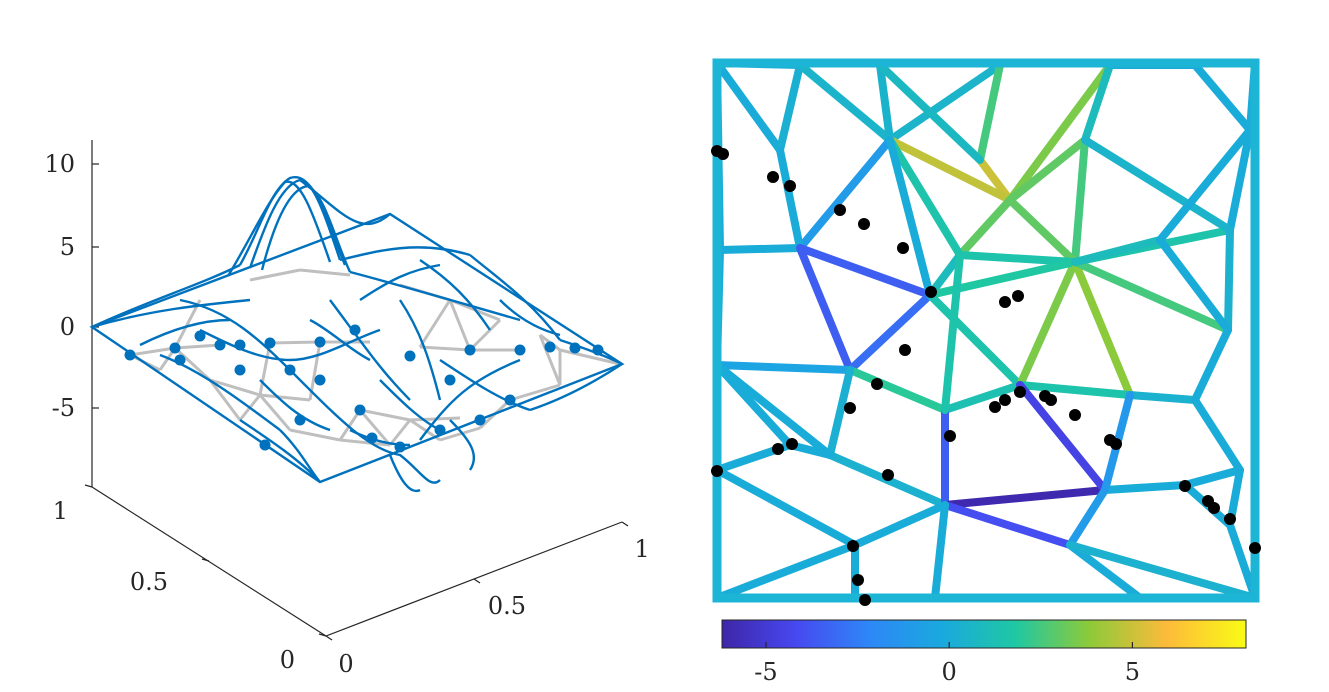  What do you see at coordinates (364, 388) in the screenshot?
I see `node-markers-3d` at bounding box center [364, 388].